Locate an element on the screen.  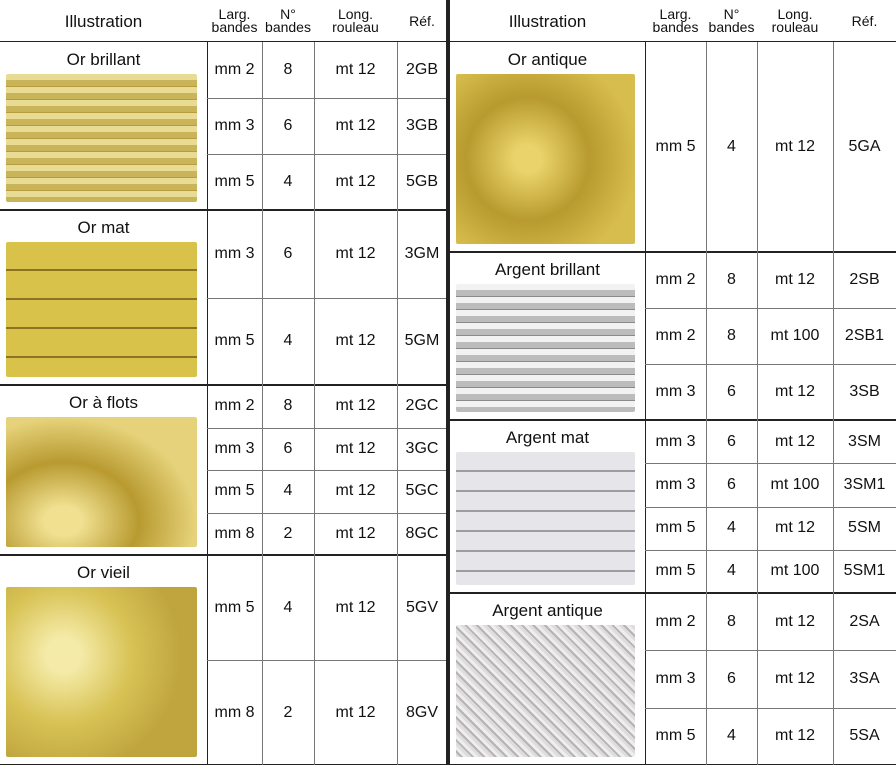
spec-cell: 5GC is located at coordinates (422, 491).